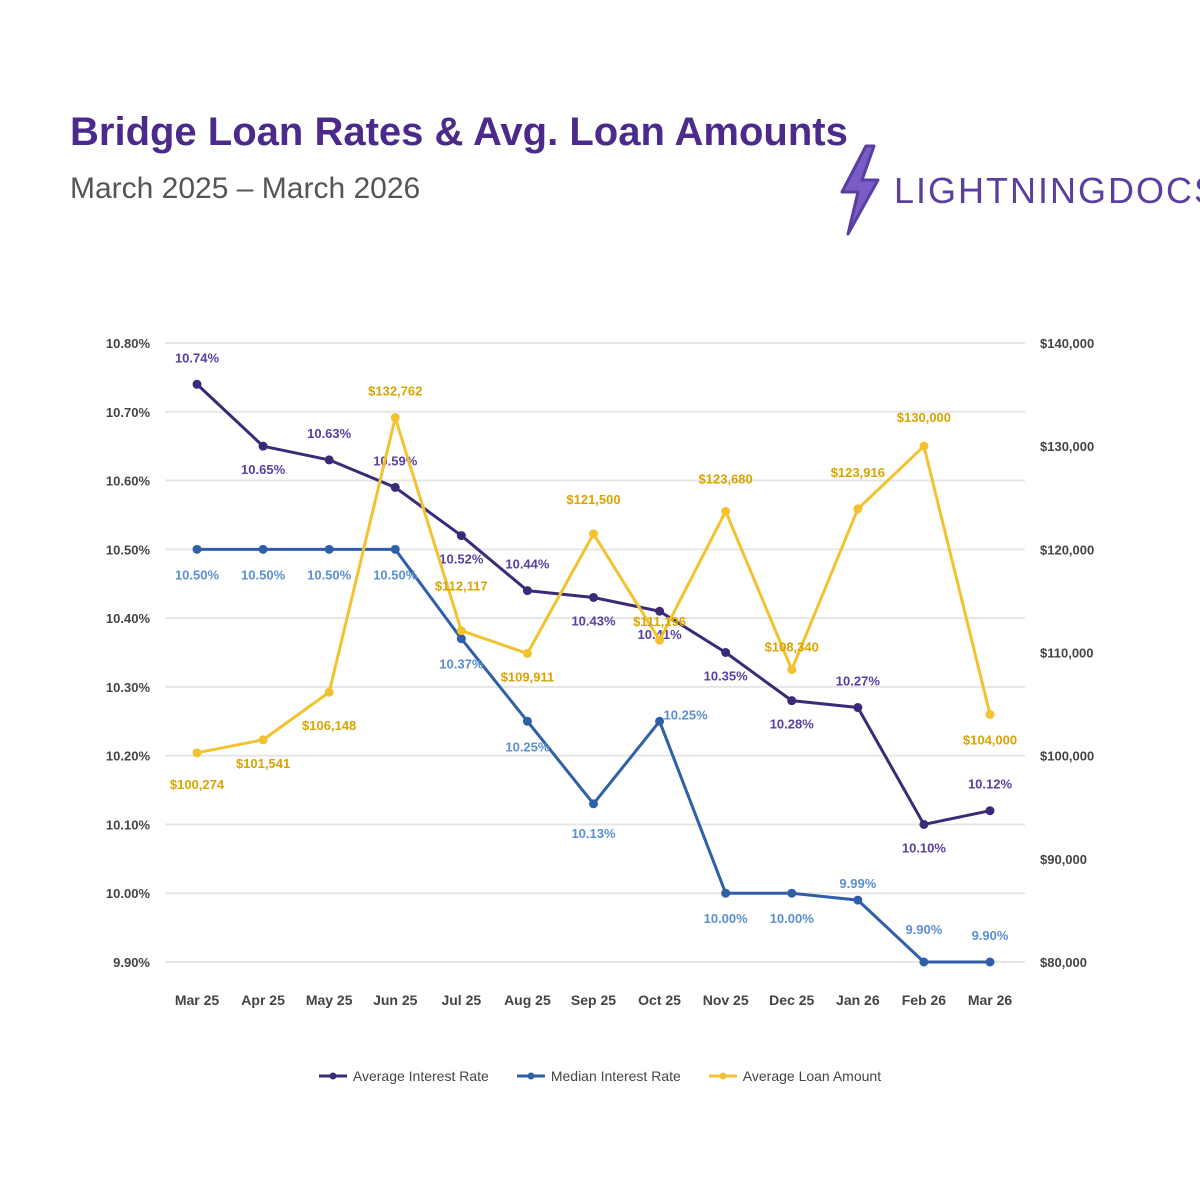 The image size is (1200, 1200). Describe the element at coordinates (395, 391) in the screenshot. I see `data-label-avg-amount: $132,762` at that location.